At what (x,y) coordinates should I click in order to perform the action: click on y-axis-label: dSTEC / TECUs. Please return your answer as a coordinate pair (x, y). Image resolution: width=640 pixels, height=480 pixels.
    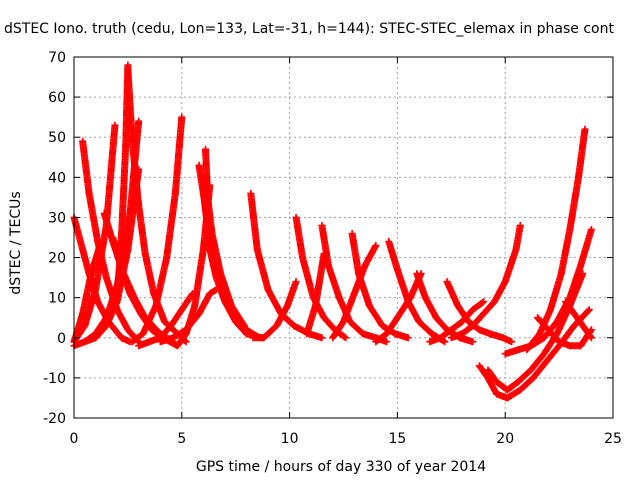
    Looking at the image, I should click on (16, 242).